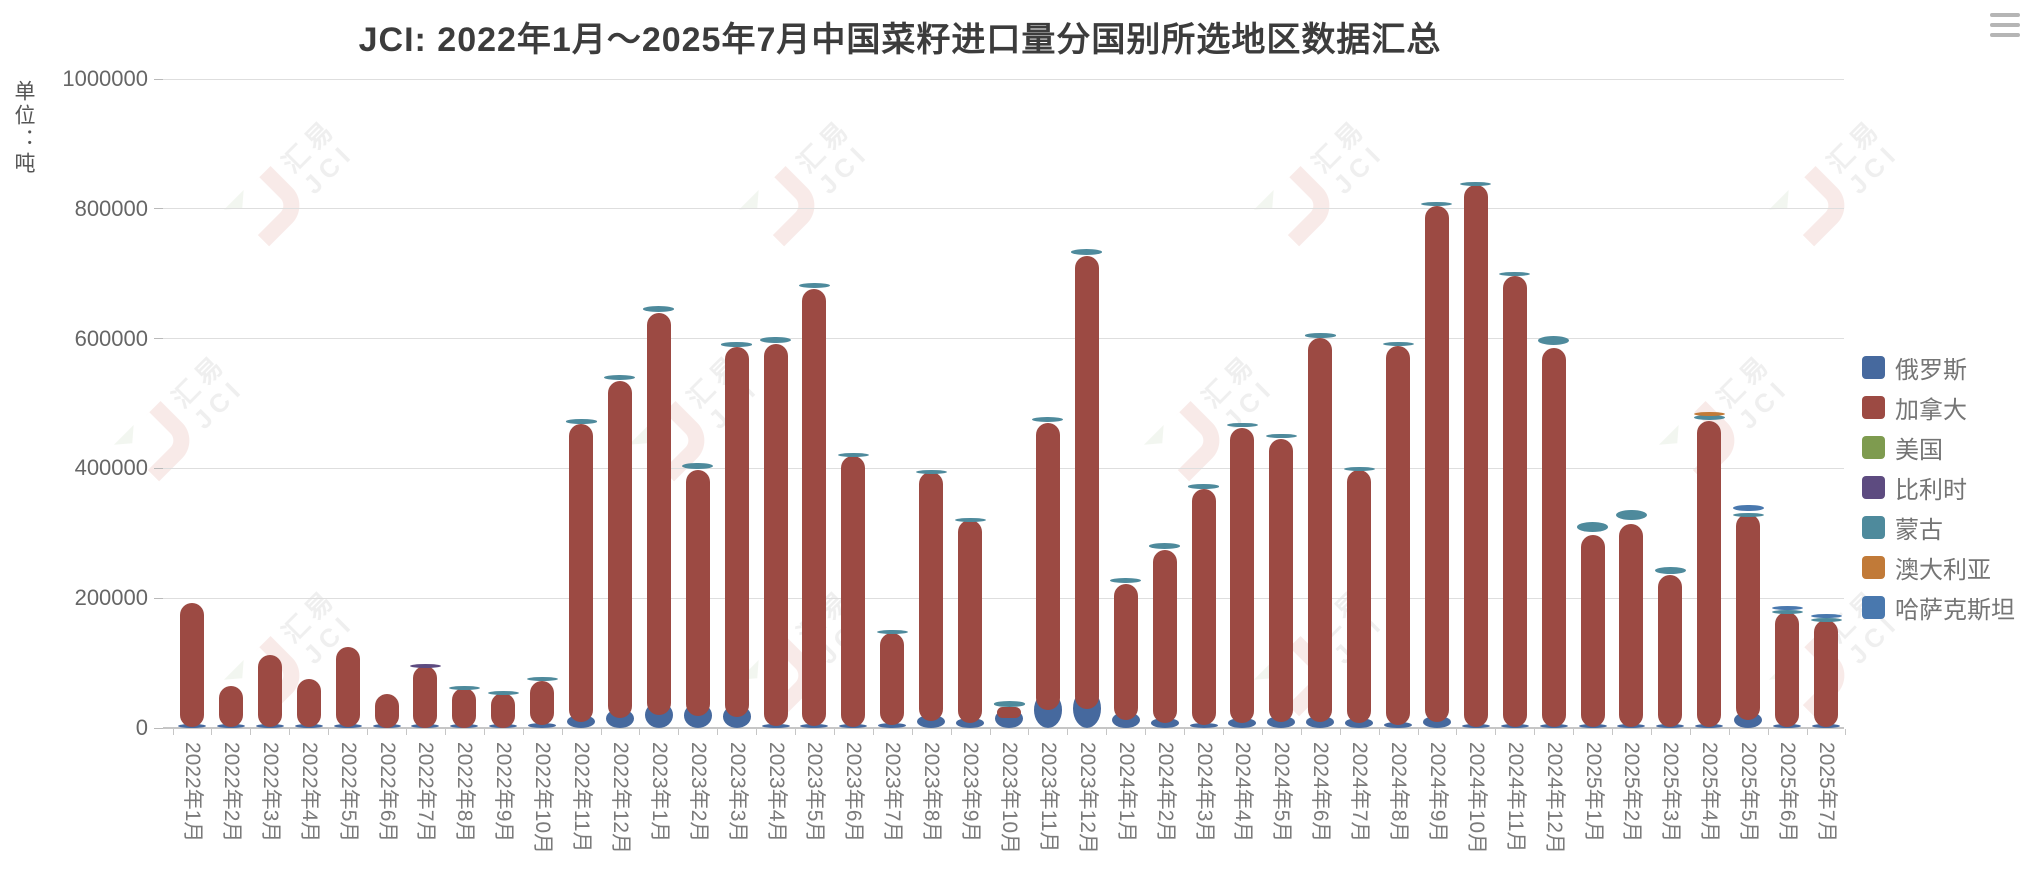 The height and width of the screenshot is (886, 2034). Describe the element at coordinates (1938, 568) in the screenshot. I see `legend-item-5: 澳大利亚` at that location.